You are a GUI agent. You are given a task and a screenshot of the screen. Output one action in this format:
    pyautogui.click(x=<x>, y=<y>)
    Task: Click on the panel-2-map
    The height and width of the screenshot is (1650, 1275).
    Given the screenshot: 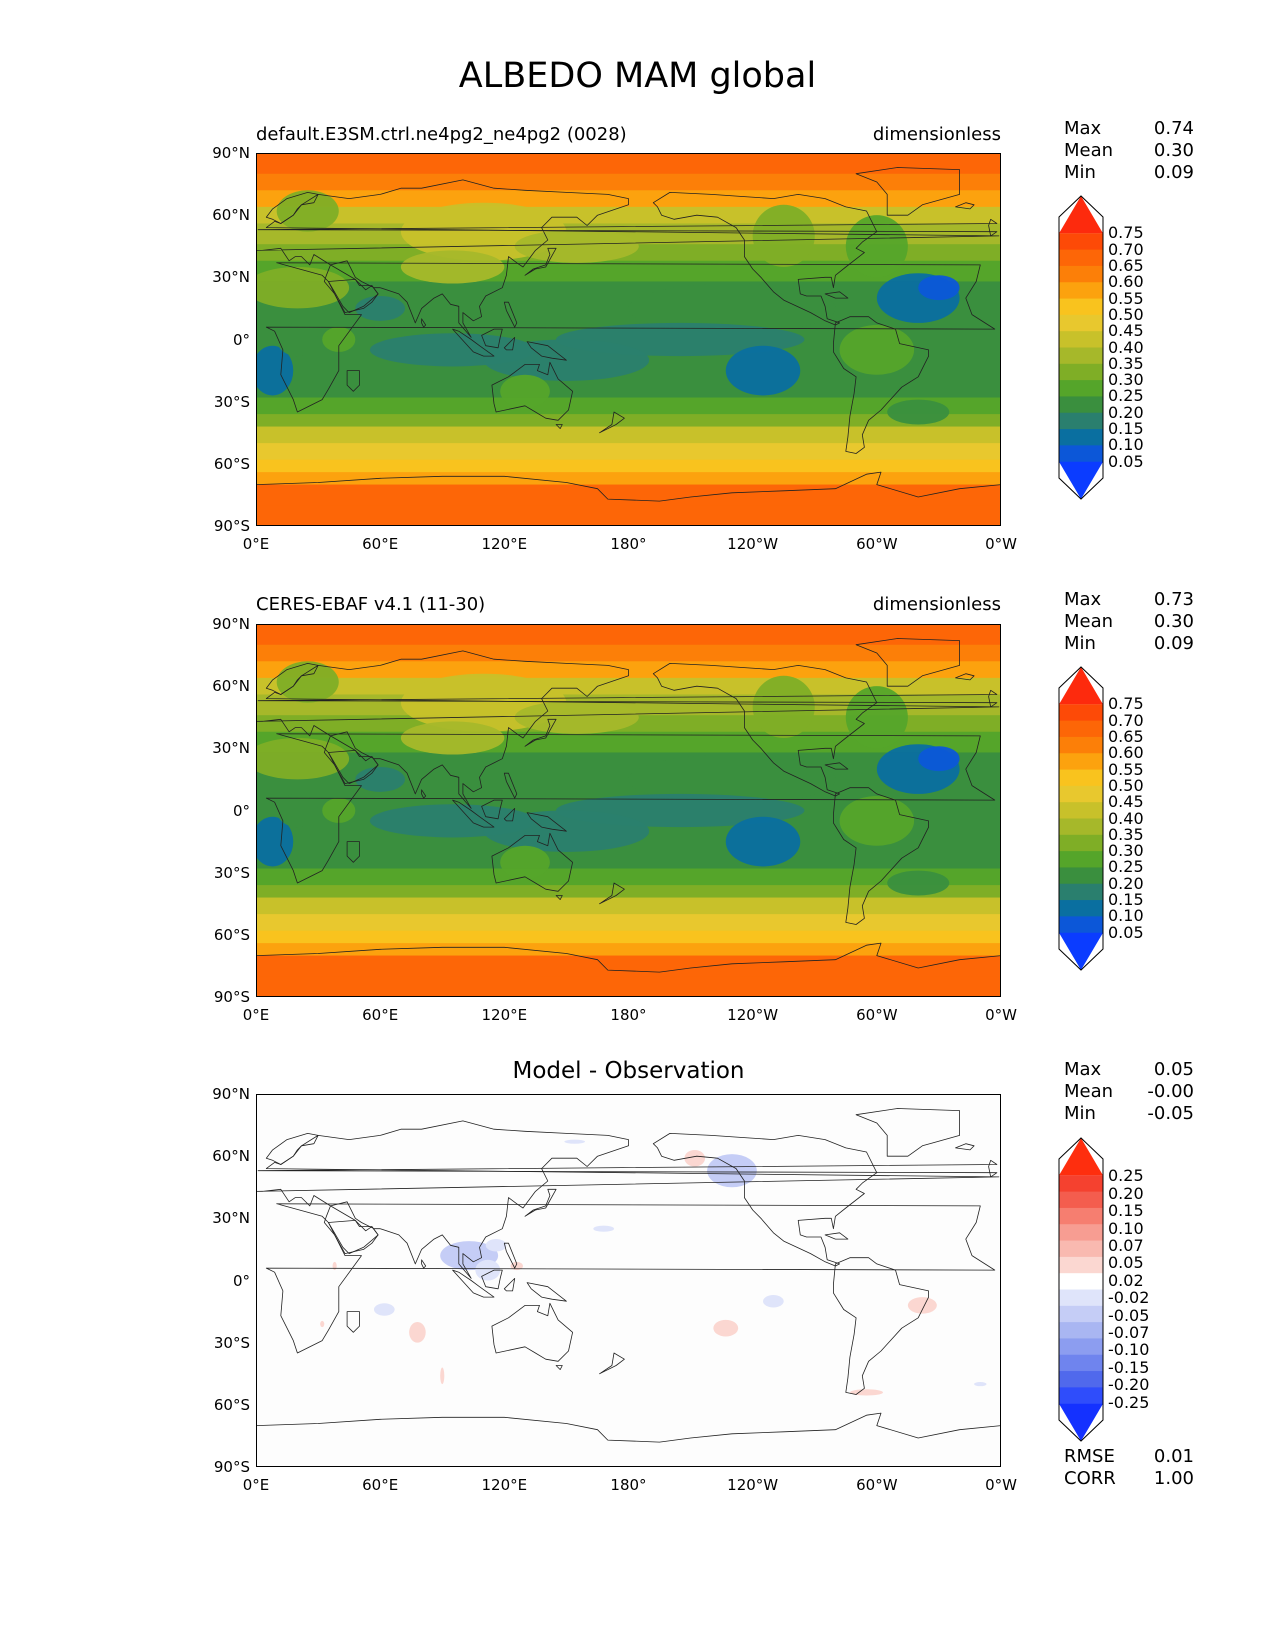 What is the action you would take?
    pyautogui.click(x=628, y=810)
    